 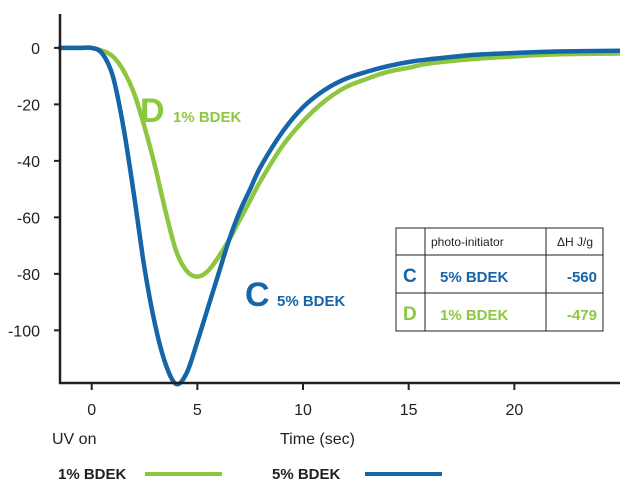 I want to click on x-axis-label: Time (sec), so click(x=317, y=439).